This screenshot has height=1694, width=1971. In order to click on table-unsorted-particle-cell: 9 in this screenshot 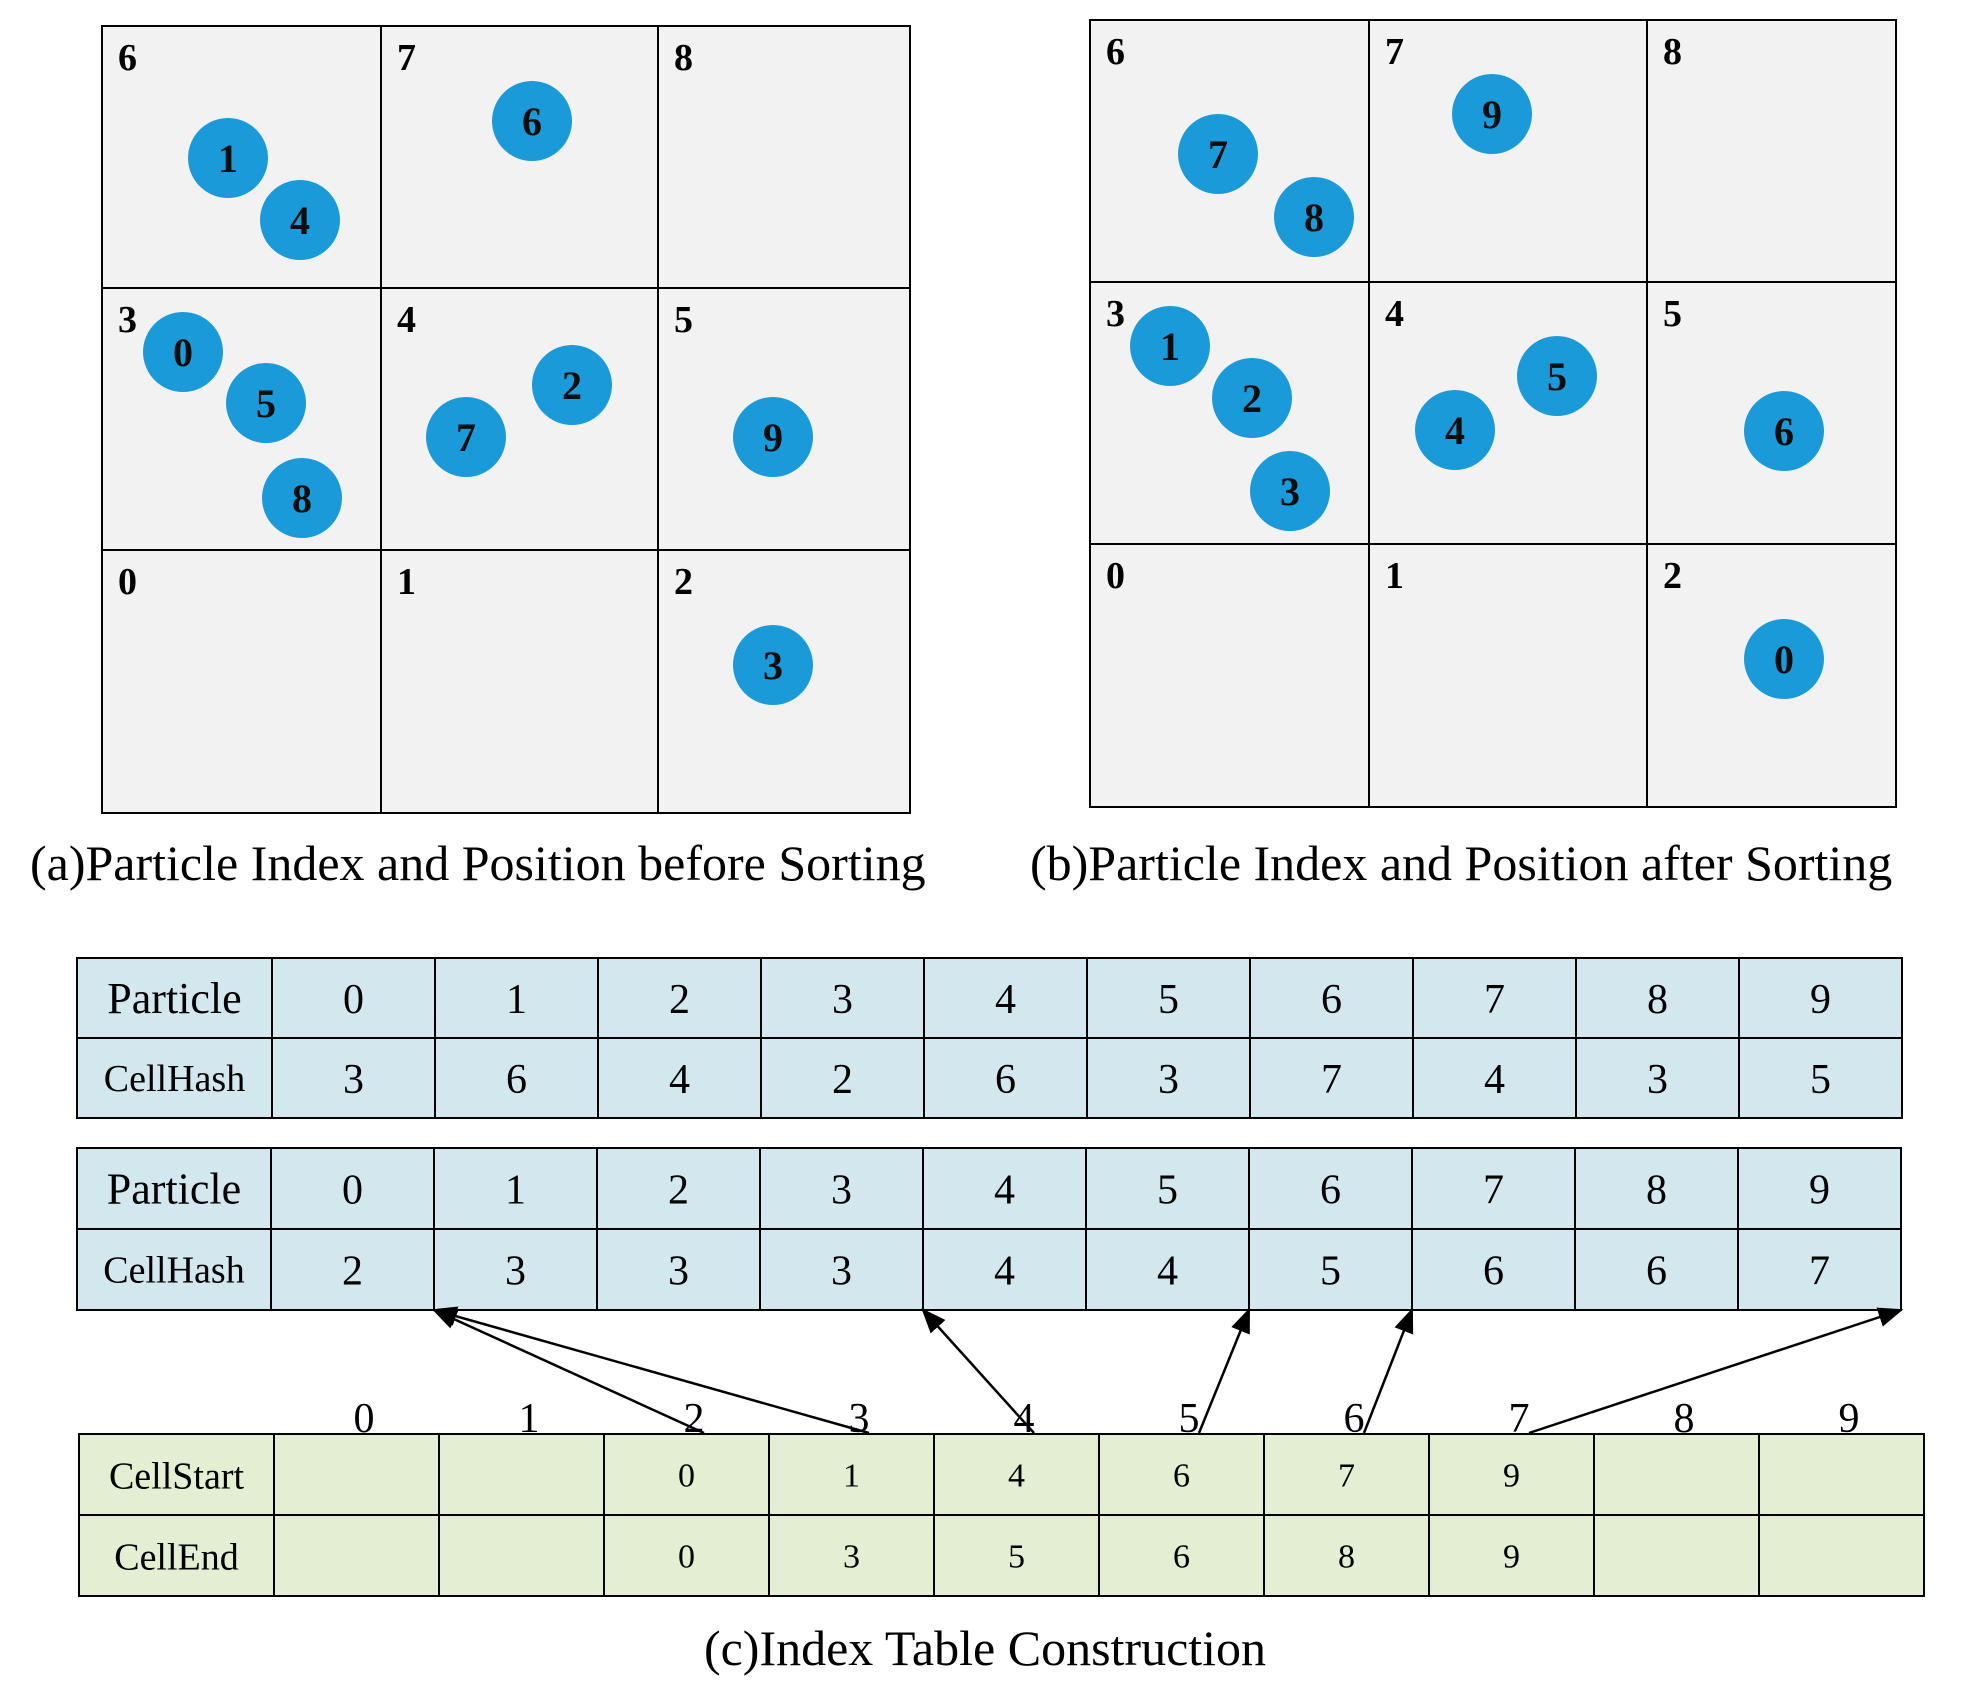, I will do `click(1820, 1000)`.